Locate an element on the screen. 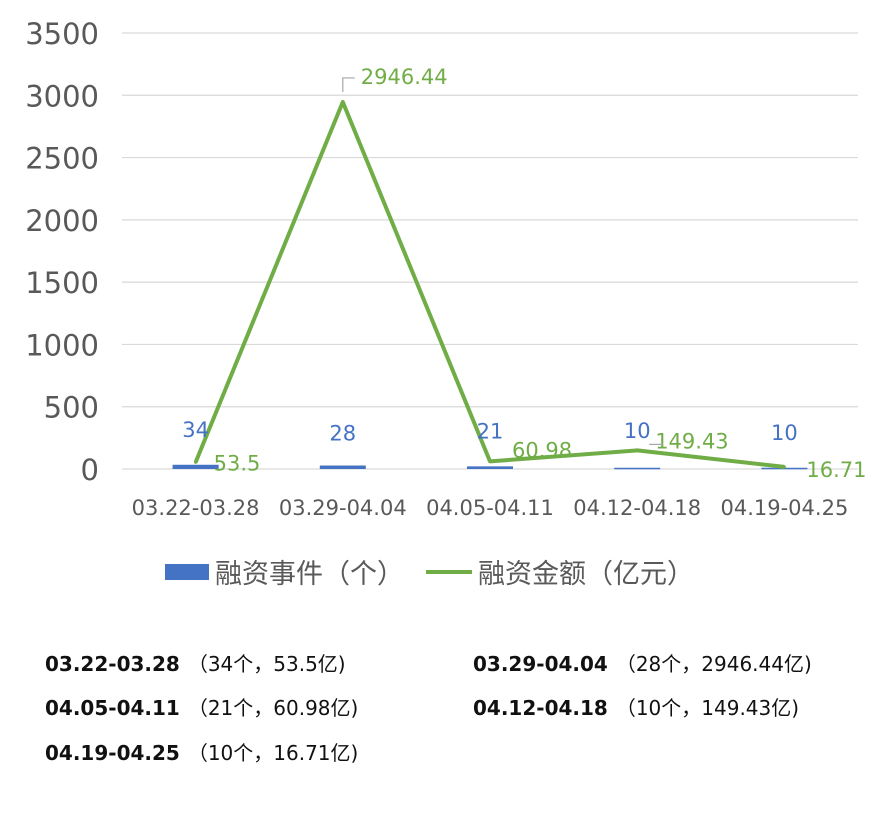 The height and width of the screenshot is (822, 880). bar-series is located at coordinates (490, 467).